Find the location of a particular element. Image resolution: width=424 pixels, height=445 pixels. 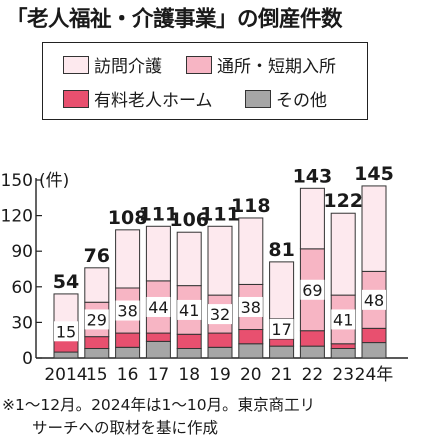

inner-label-23: 41 is located at coordinates (343, 319).